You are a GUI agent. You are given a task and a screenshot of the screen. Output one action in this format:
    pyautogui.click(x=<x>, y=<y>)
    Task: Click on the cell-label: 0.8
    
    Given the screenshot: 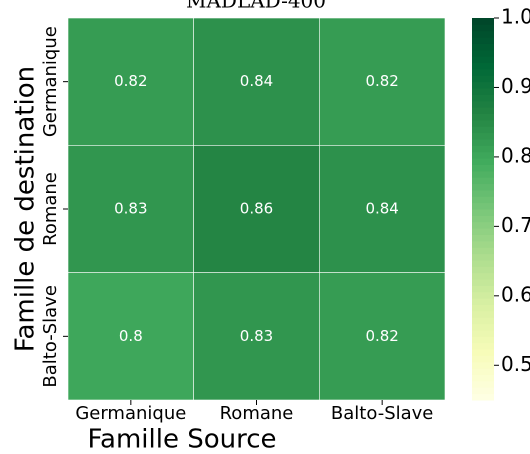 What is the action you would take?
    pyautogui.click(x=131, y=336)
    